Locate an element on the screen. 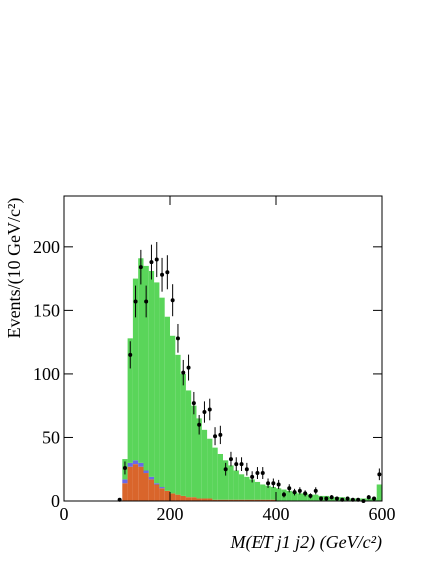  y-tick-label: 0 is located at coordinates (55, 501).